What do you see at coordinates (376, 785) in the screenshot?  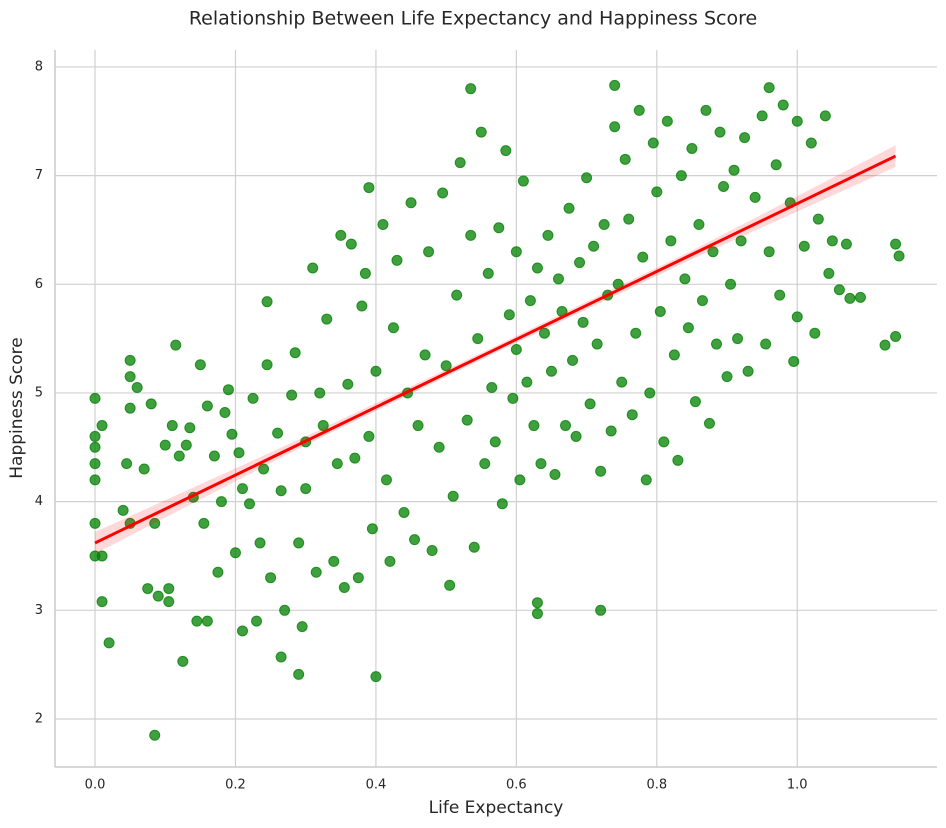 I see `x-tick-label: 0.4` at bounding box center [376, 785].